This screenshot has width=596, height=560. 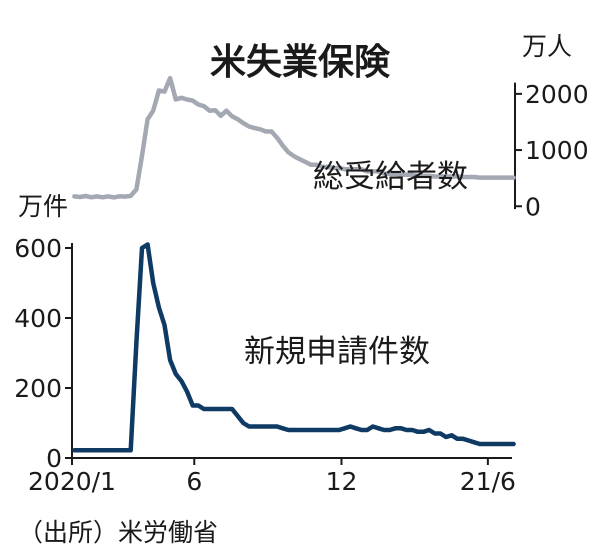 I want to click on left-axis-unit: 万件, so click(x=43, y=206).